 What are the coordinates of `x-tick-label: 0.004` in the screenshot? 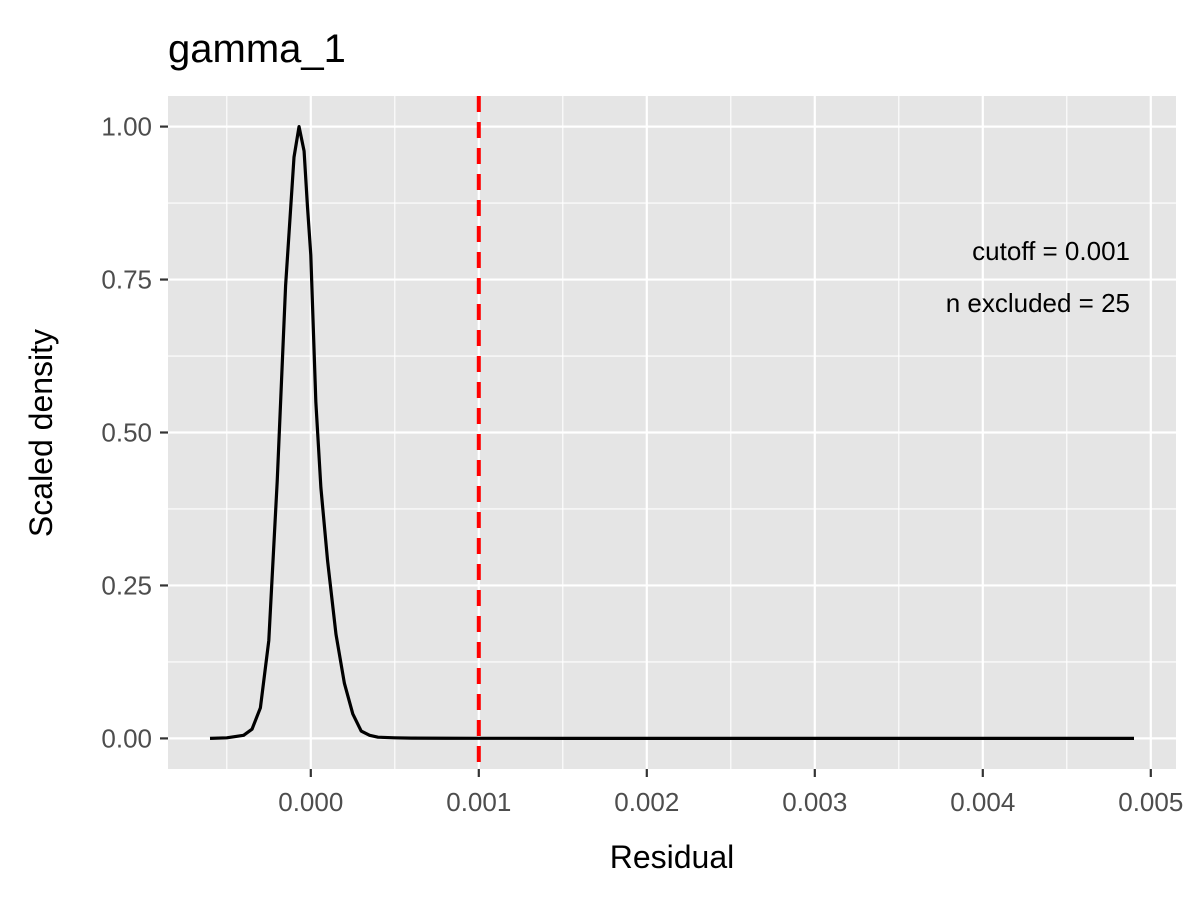 It's located at (982, 802).